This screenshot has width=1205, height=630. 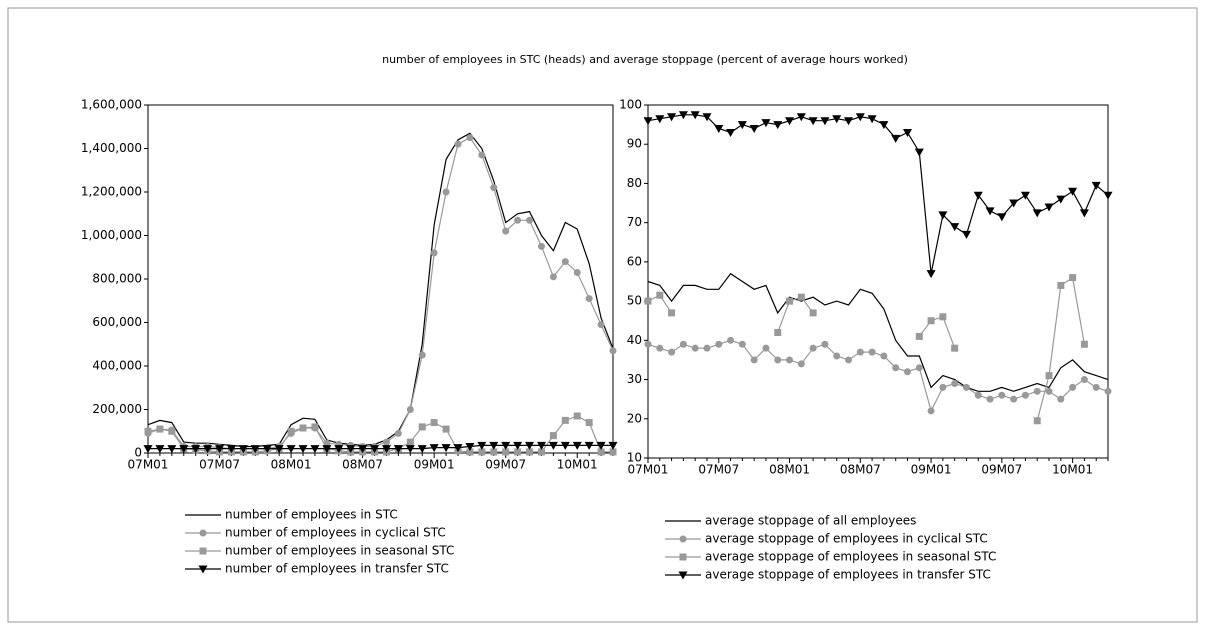 I want to click on x-tick-label: 07M07, so click(x=219, y=465).